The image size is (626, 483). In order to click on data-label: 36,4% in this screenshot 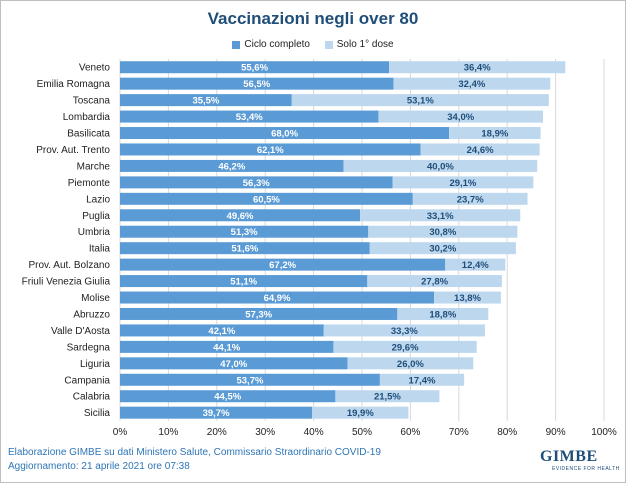, I will do `click(477, 68)`.